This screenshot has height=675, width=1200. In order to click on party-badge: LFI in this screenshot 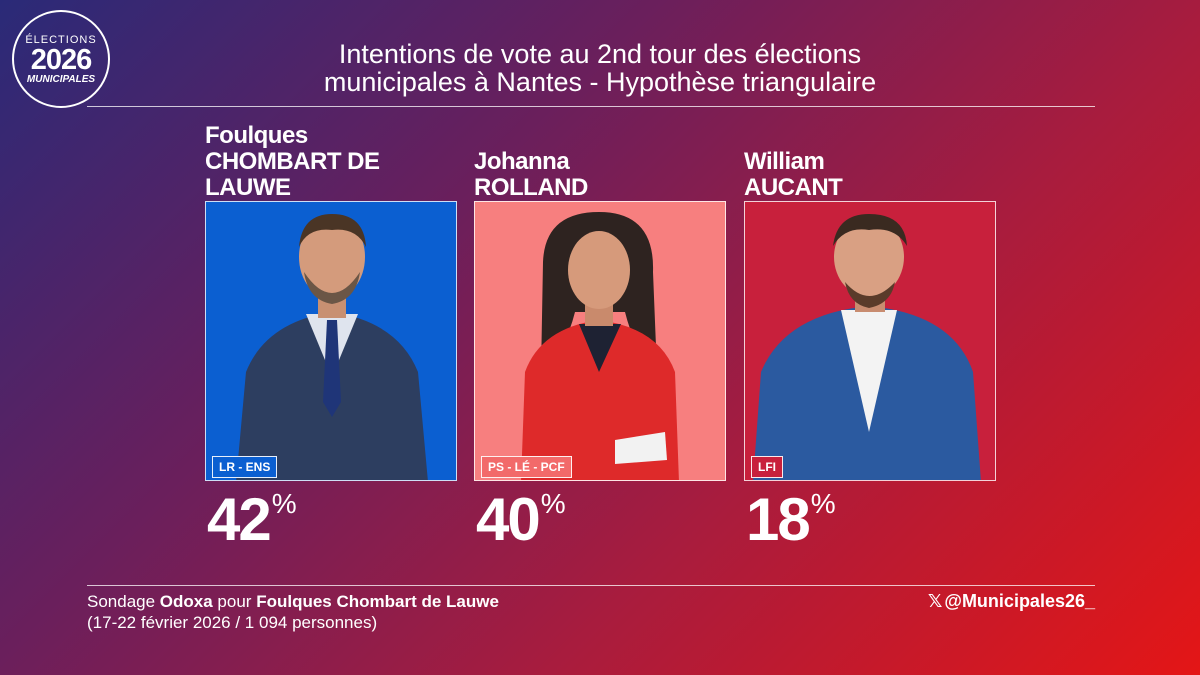, I will do `click(767, 467)`.